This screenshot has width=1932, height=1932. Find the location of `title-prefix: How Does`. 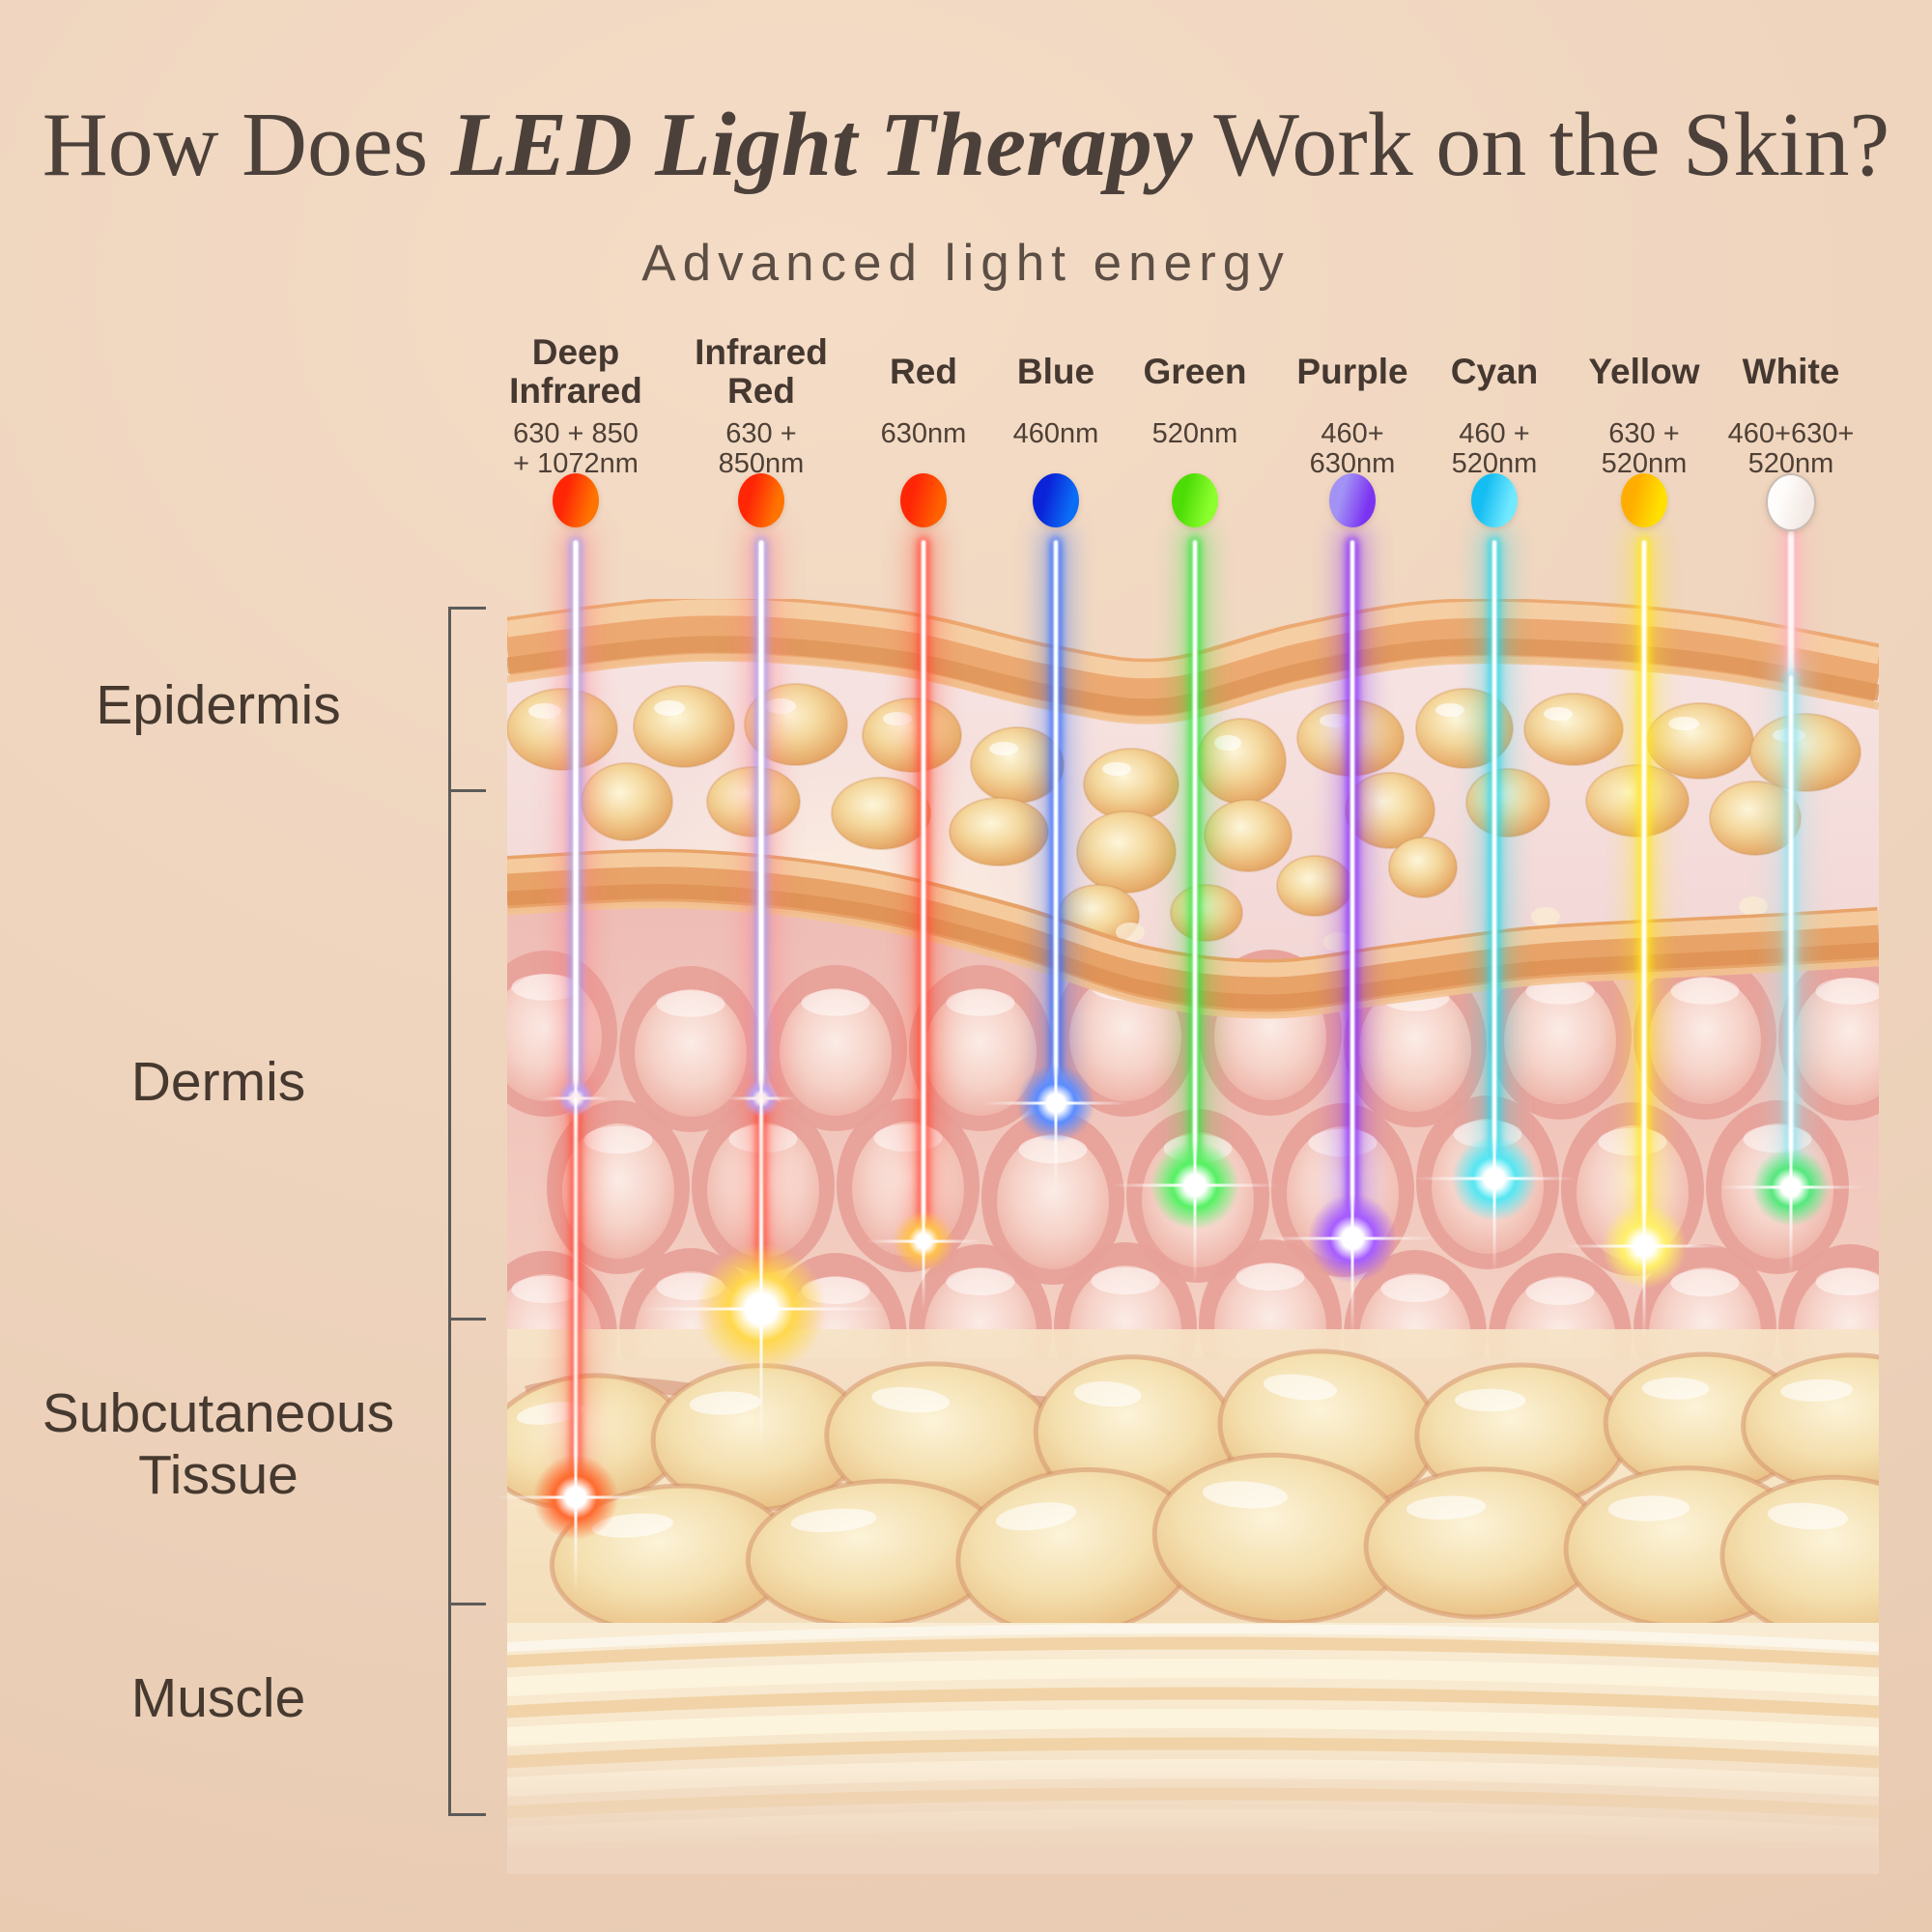

title-prefix: How Does is located at coordinates (246, 145).